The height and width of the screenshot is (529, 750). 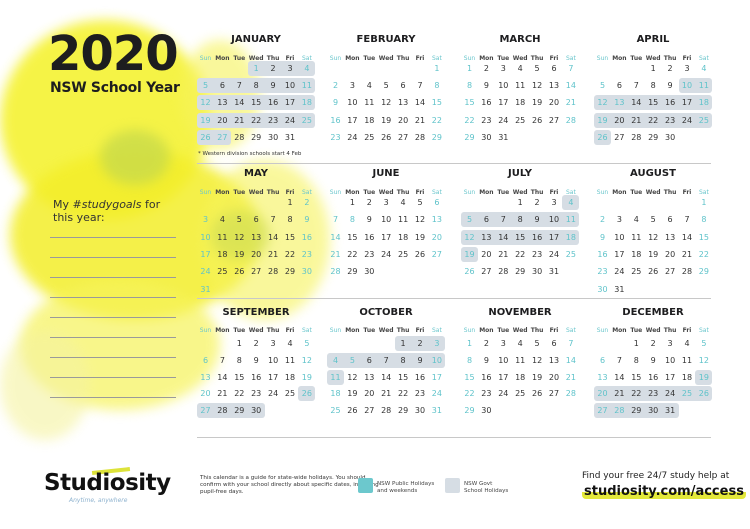 I want to click on calendar-day: 19, so click(x=239, y=254).